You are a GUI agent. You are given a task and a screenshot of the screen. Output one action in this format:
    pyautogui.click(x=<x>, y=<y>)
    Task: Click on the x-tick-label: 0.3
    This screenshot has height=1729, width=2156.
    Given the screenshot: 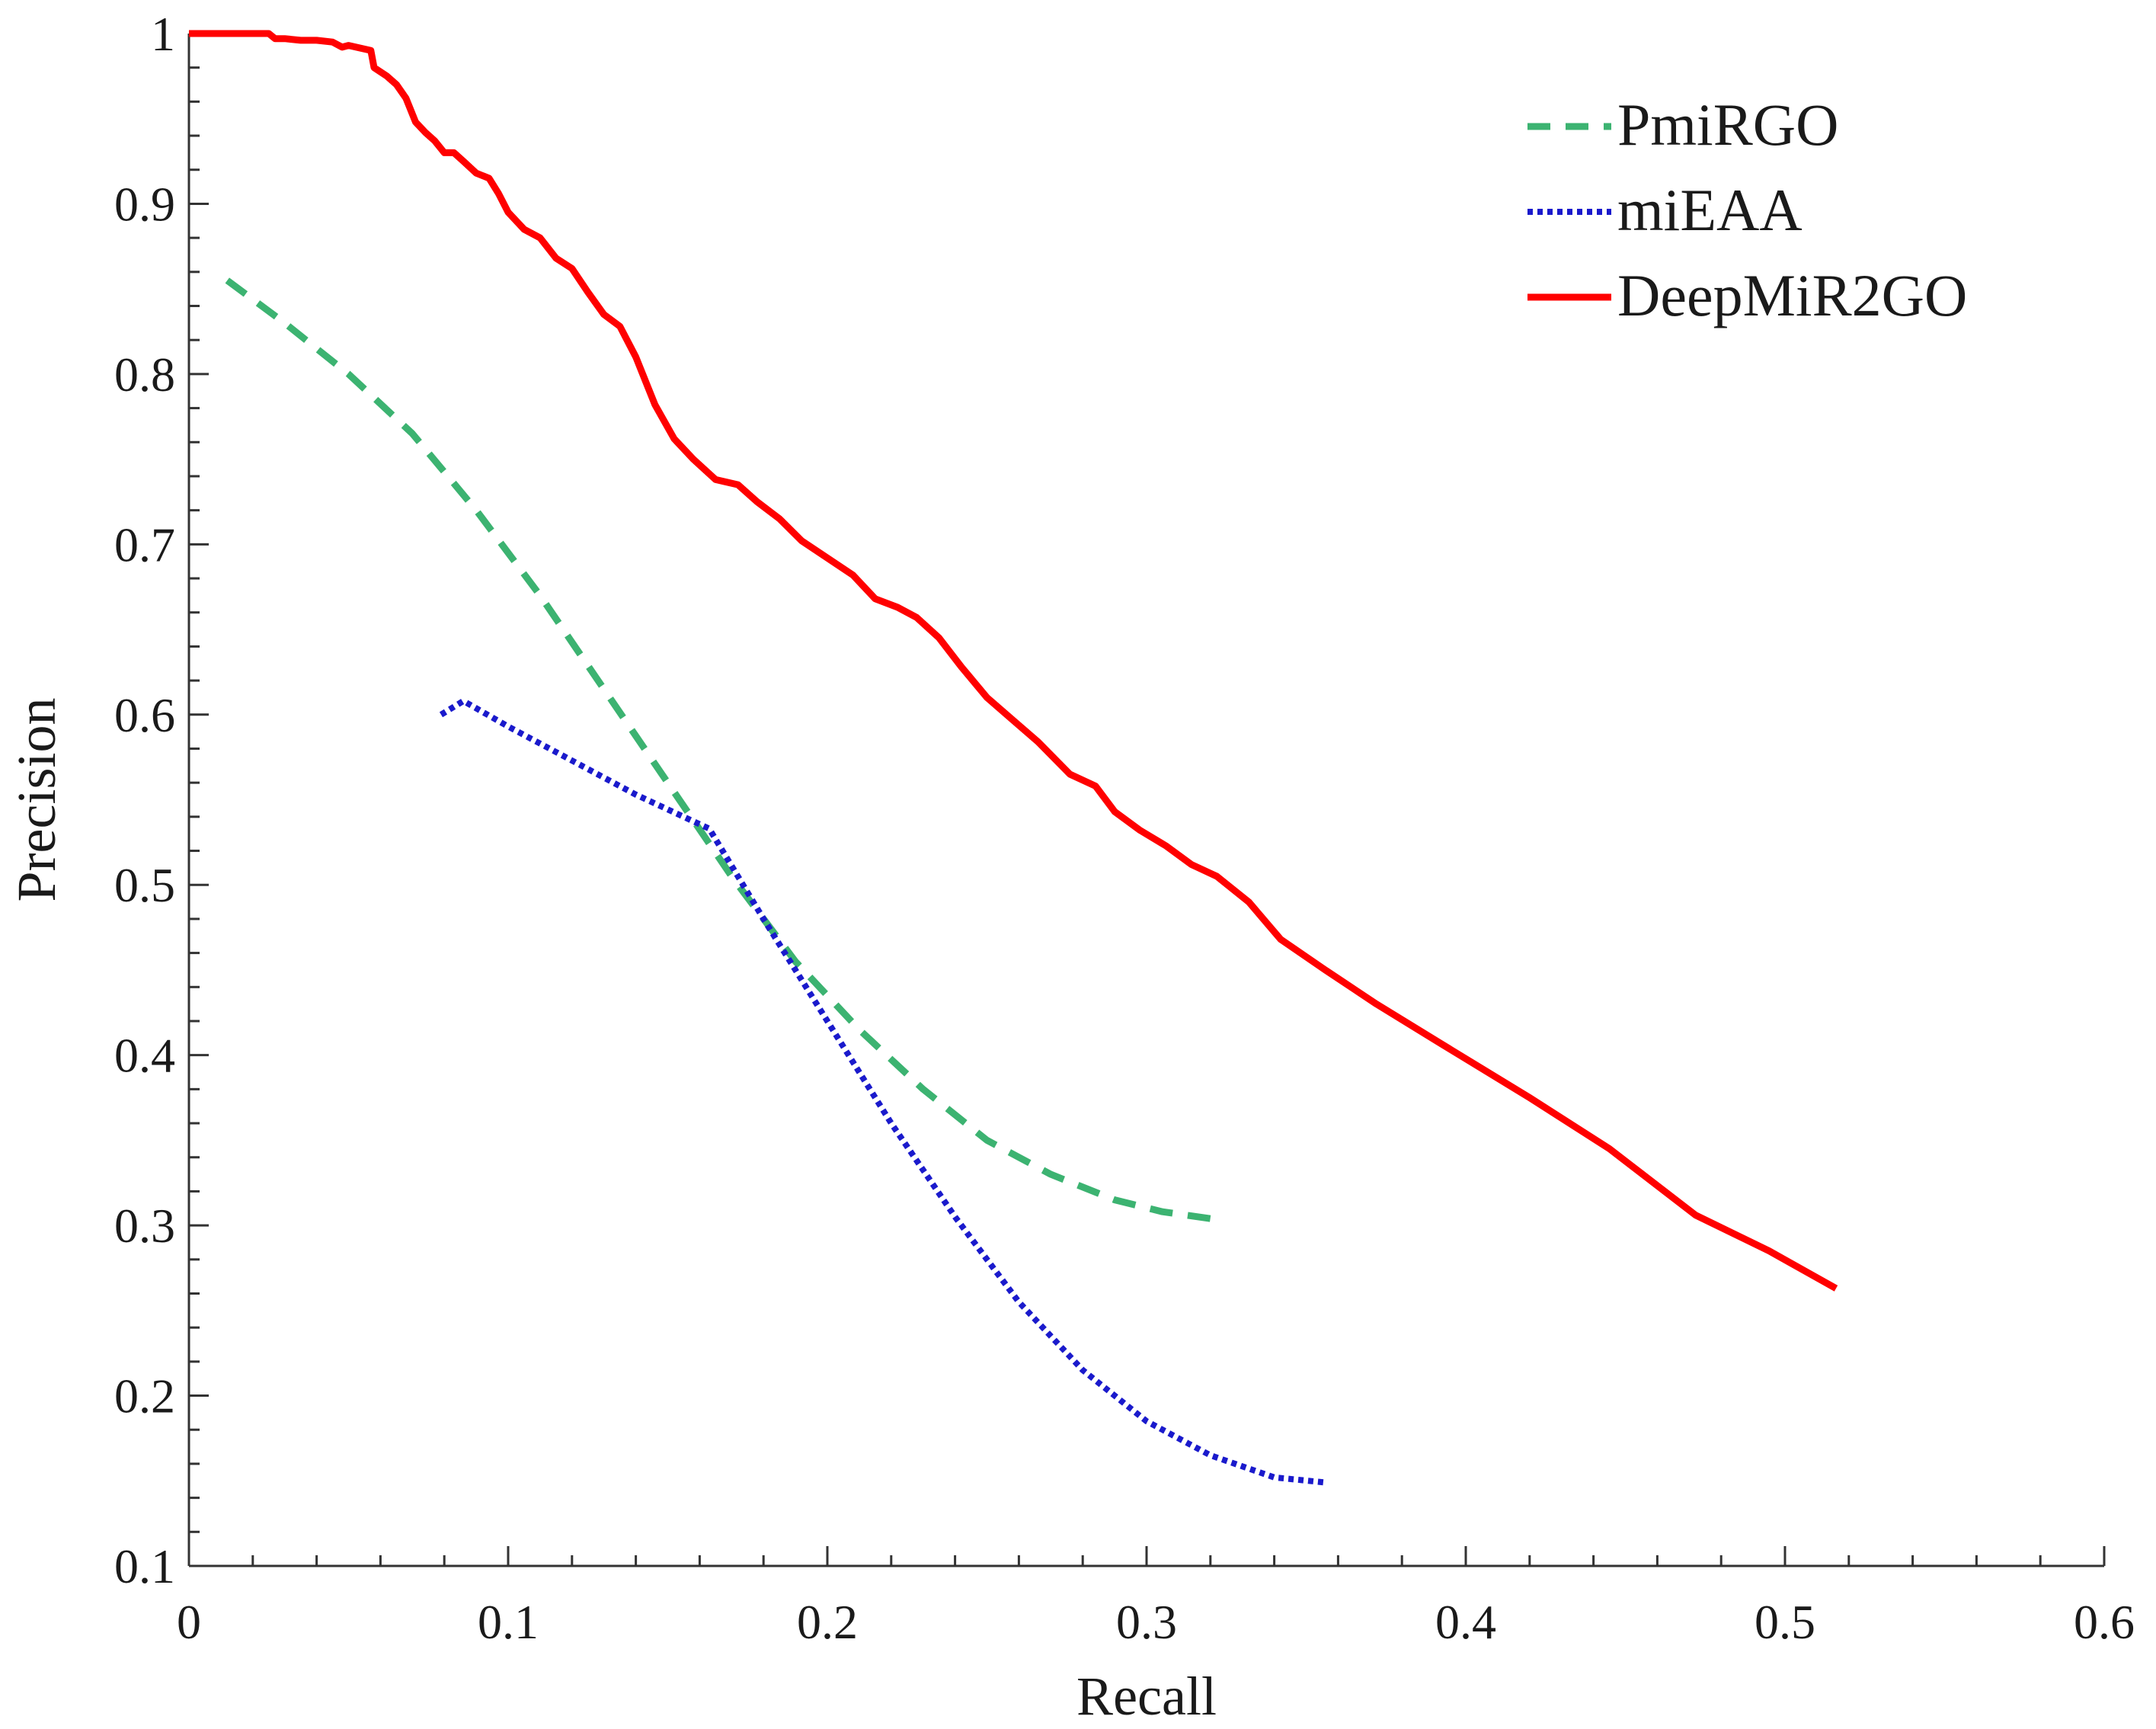 What is the action you would take?
    pyautogui.click(x=1146, y=1622)
    